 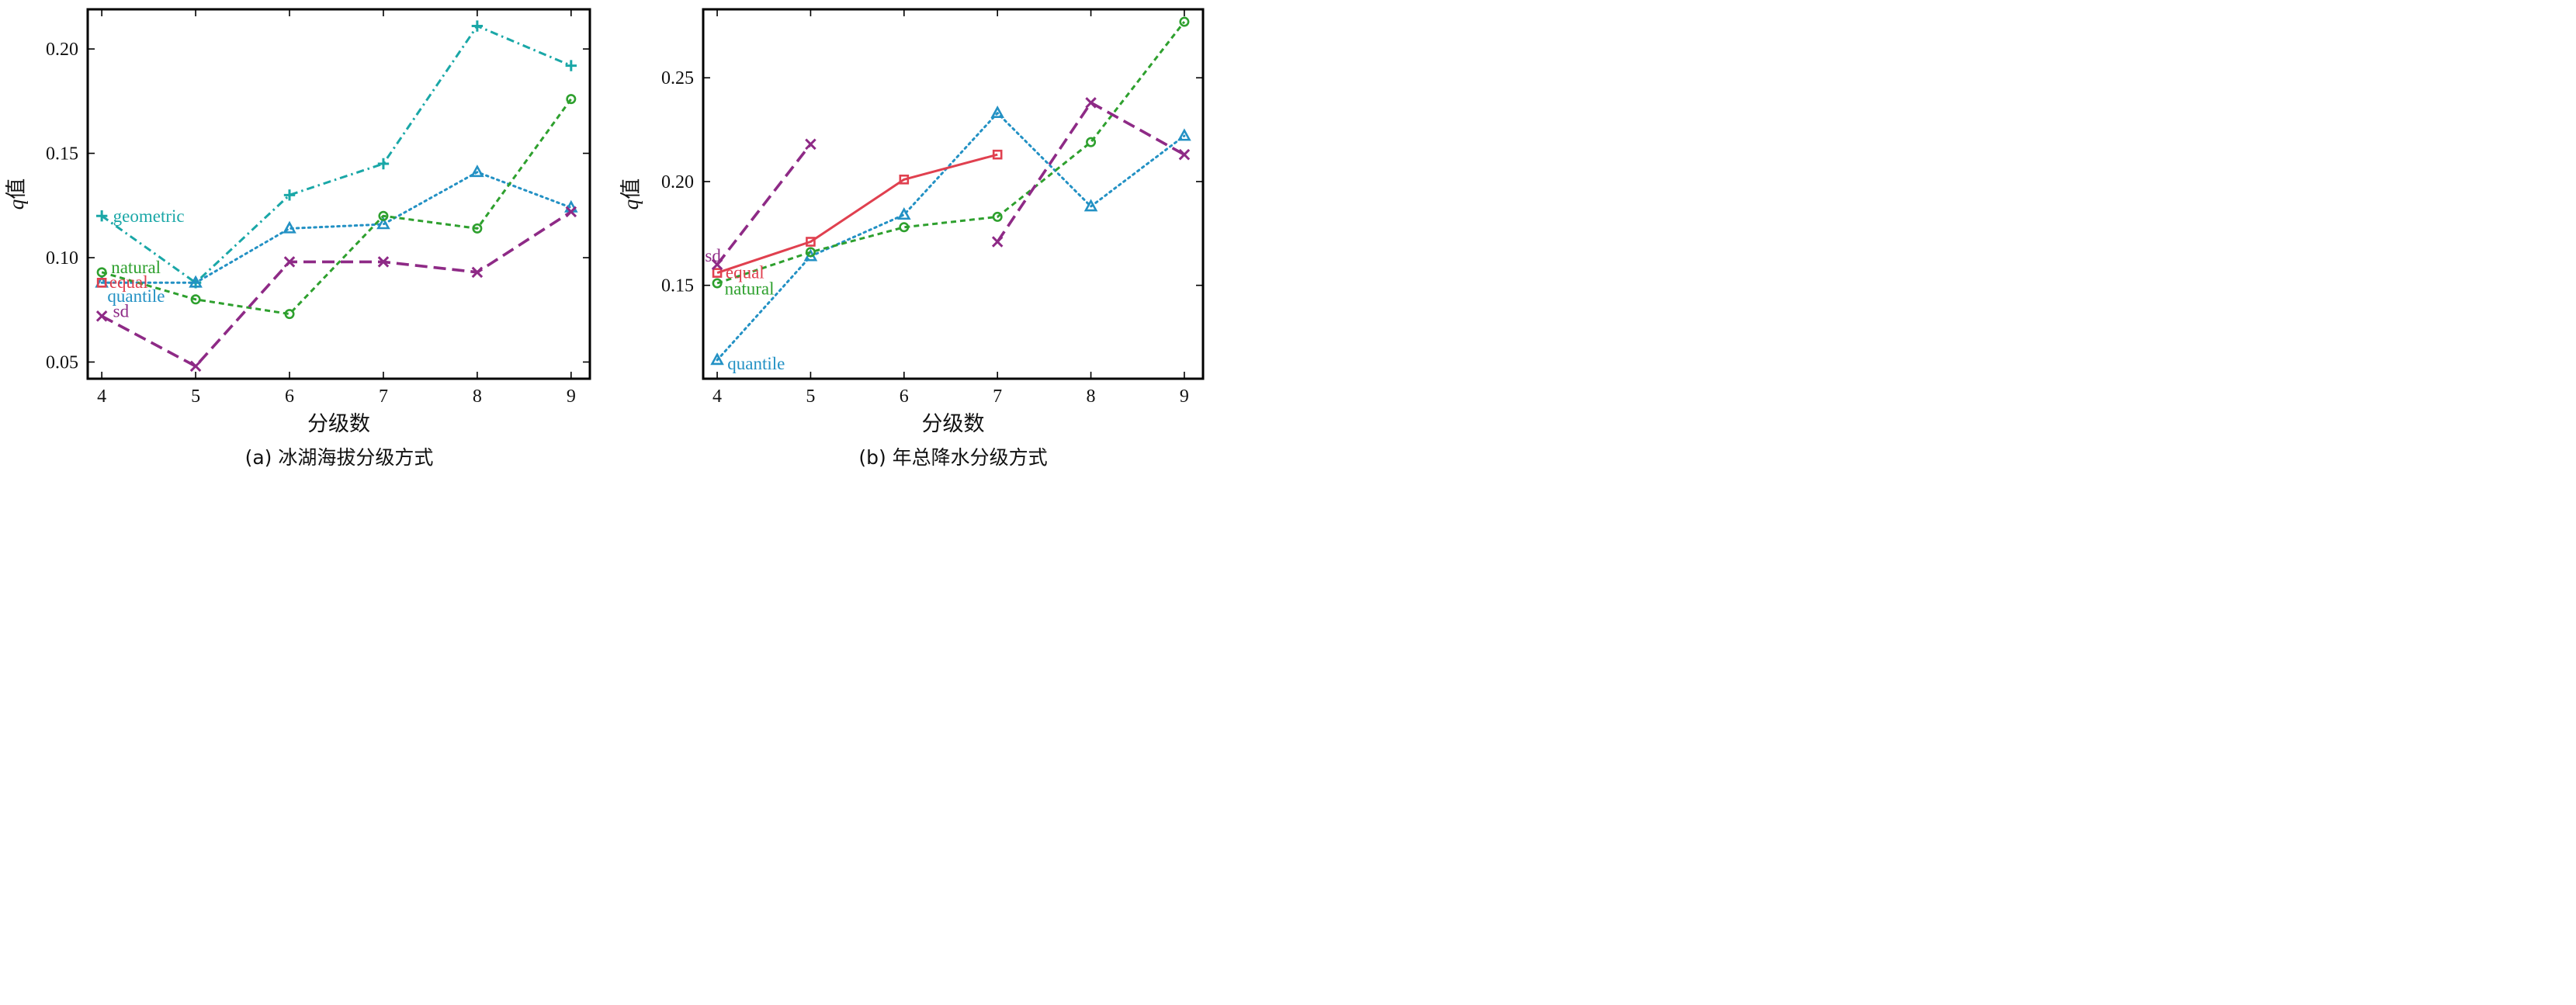 I want to click on series-line-equal, so click(x=857, y=214).